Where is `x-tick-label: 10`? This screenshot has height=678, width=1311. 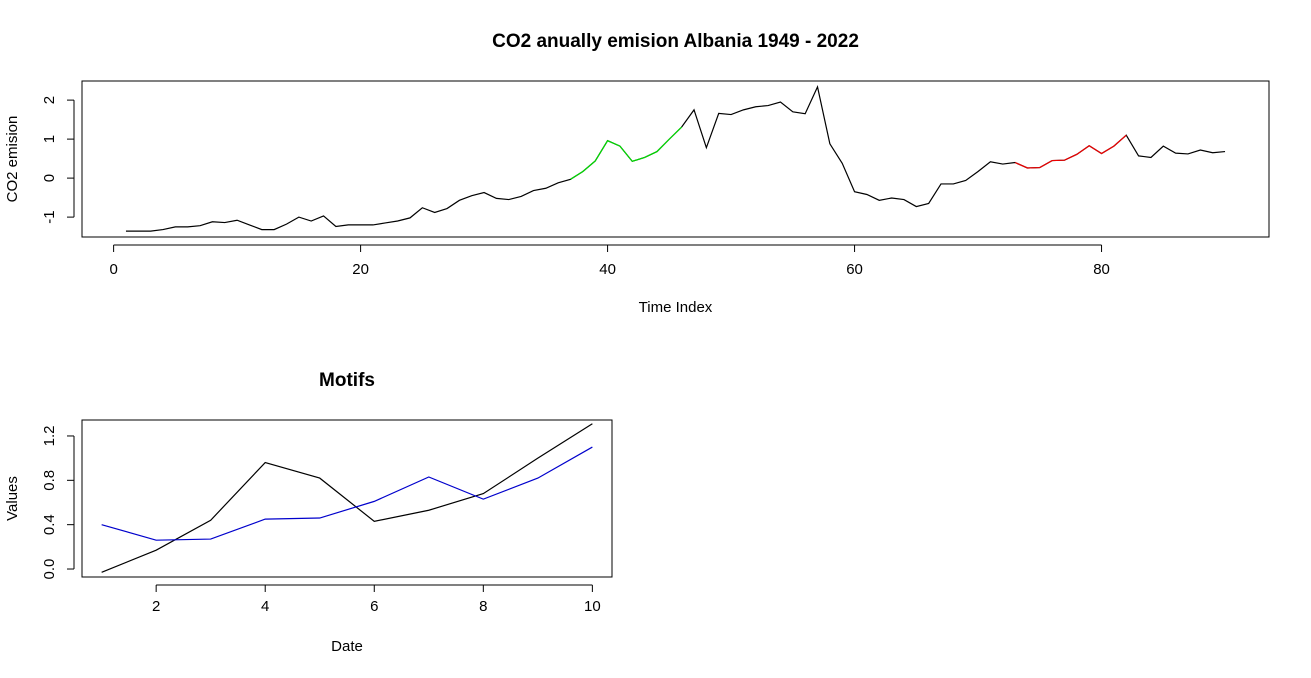
x-tick-label: 10 is located at coordinates (592, 606).